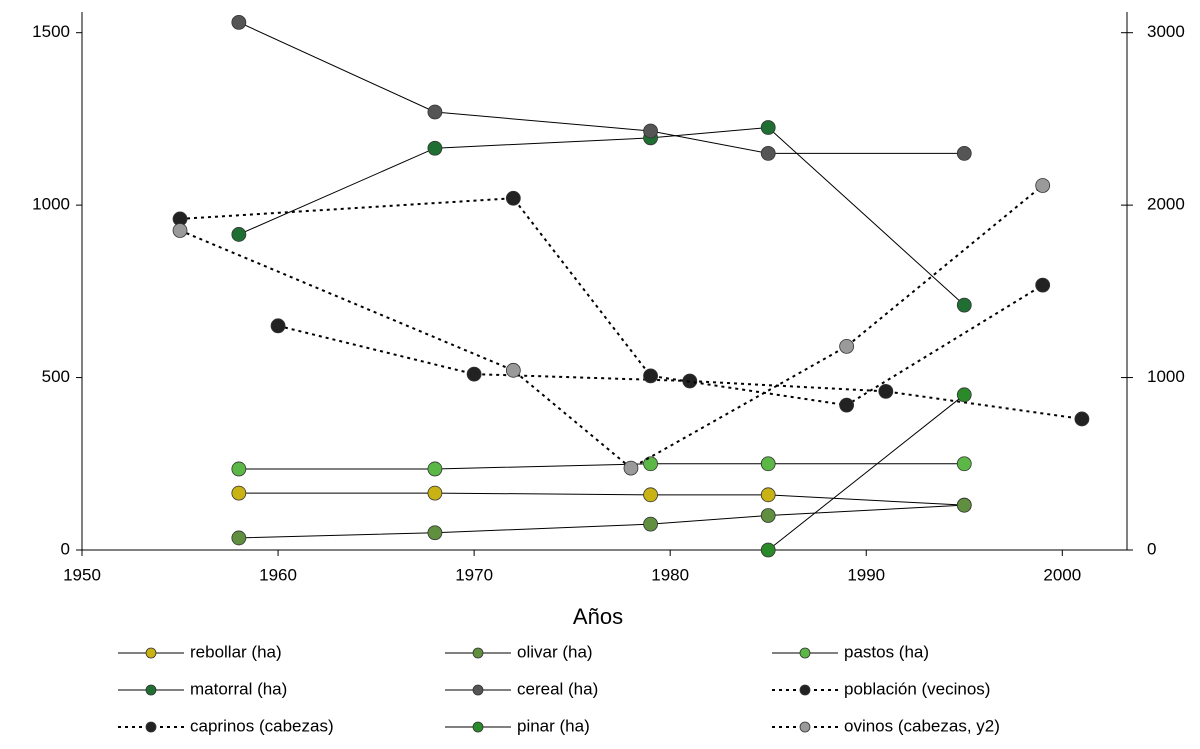 The height and width of the screenshot is (749, 1200). Describe the element at coordinates (51, 204) in the screenshot. I see `y-tick-label: 1000` at that location.